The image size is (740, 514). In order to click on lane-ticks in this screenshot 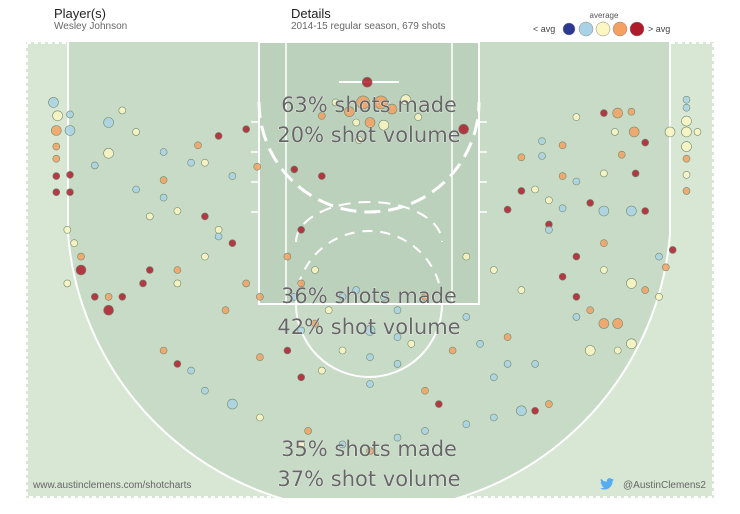, I will do `click(369, 167)`.